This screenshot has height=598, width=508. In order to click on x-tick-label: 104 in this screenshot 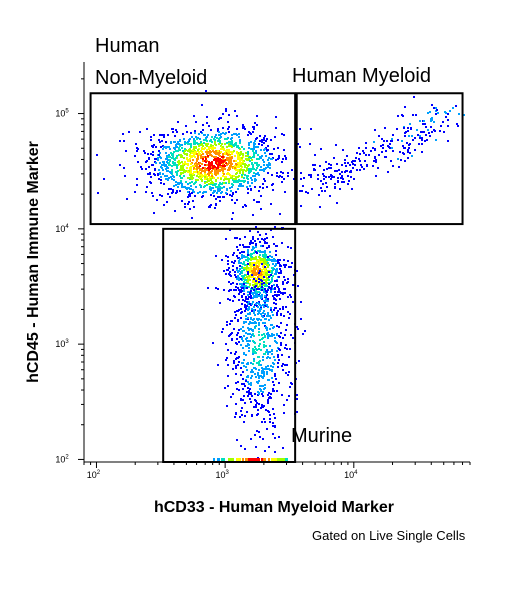, I will do `click(351, 475)`.